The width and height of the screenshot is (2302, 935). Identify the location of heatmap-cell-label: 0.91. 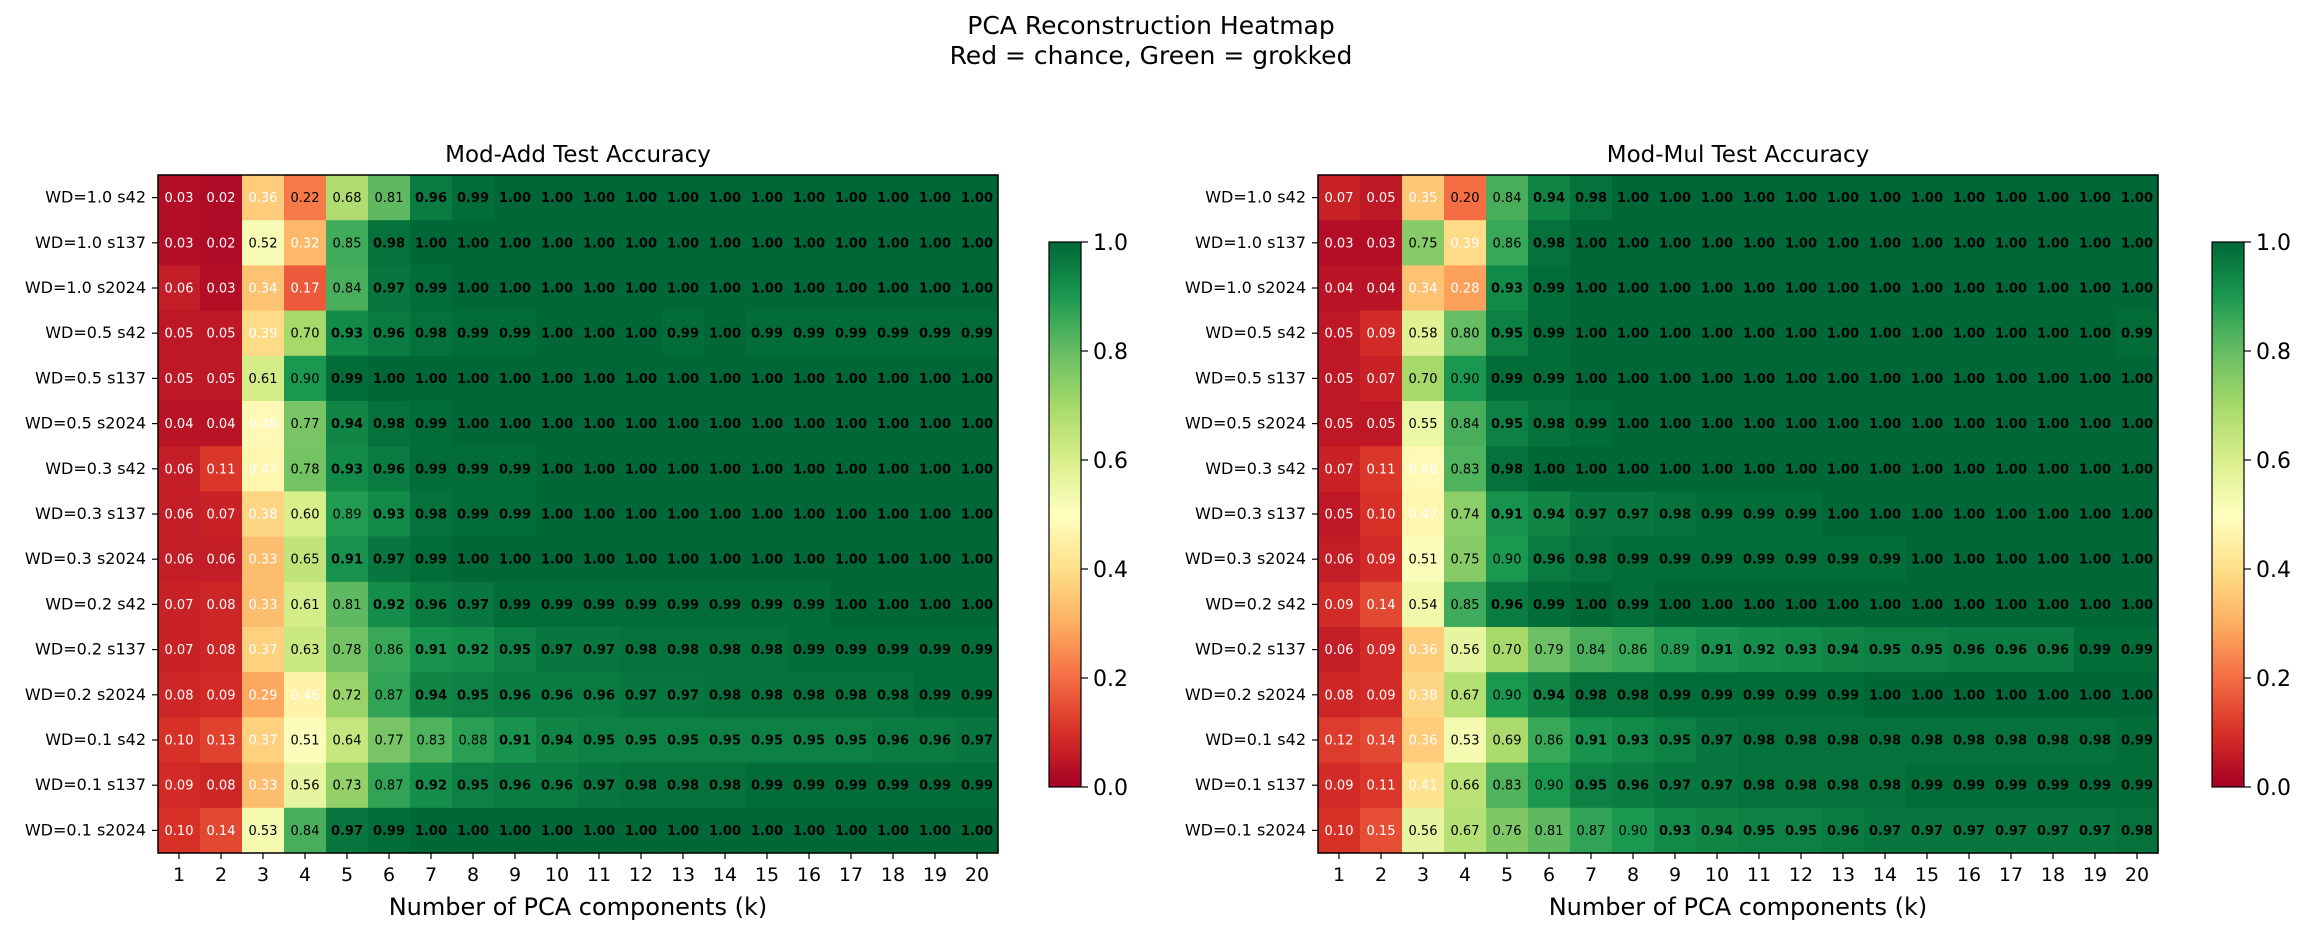
(1591, 741).